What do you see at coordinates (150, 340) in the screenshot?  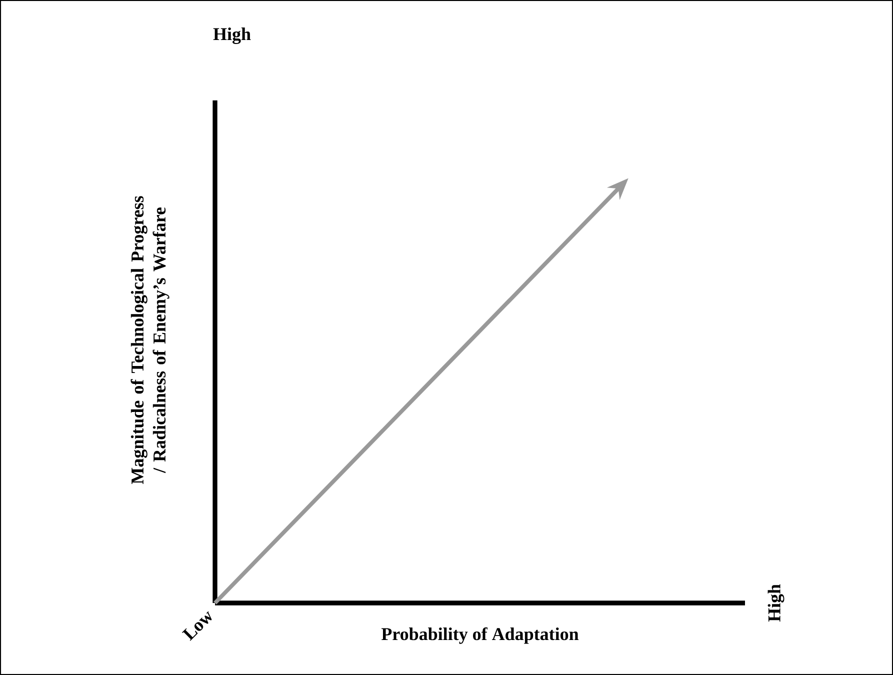 I see `y-axis-title: Magnitude of Technological Progress / Radicalness of Enemy’s Warfare` at bounding box center [150, 340].